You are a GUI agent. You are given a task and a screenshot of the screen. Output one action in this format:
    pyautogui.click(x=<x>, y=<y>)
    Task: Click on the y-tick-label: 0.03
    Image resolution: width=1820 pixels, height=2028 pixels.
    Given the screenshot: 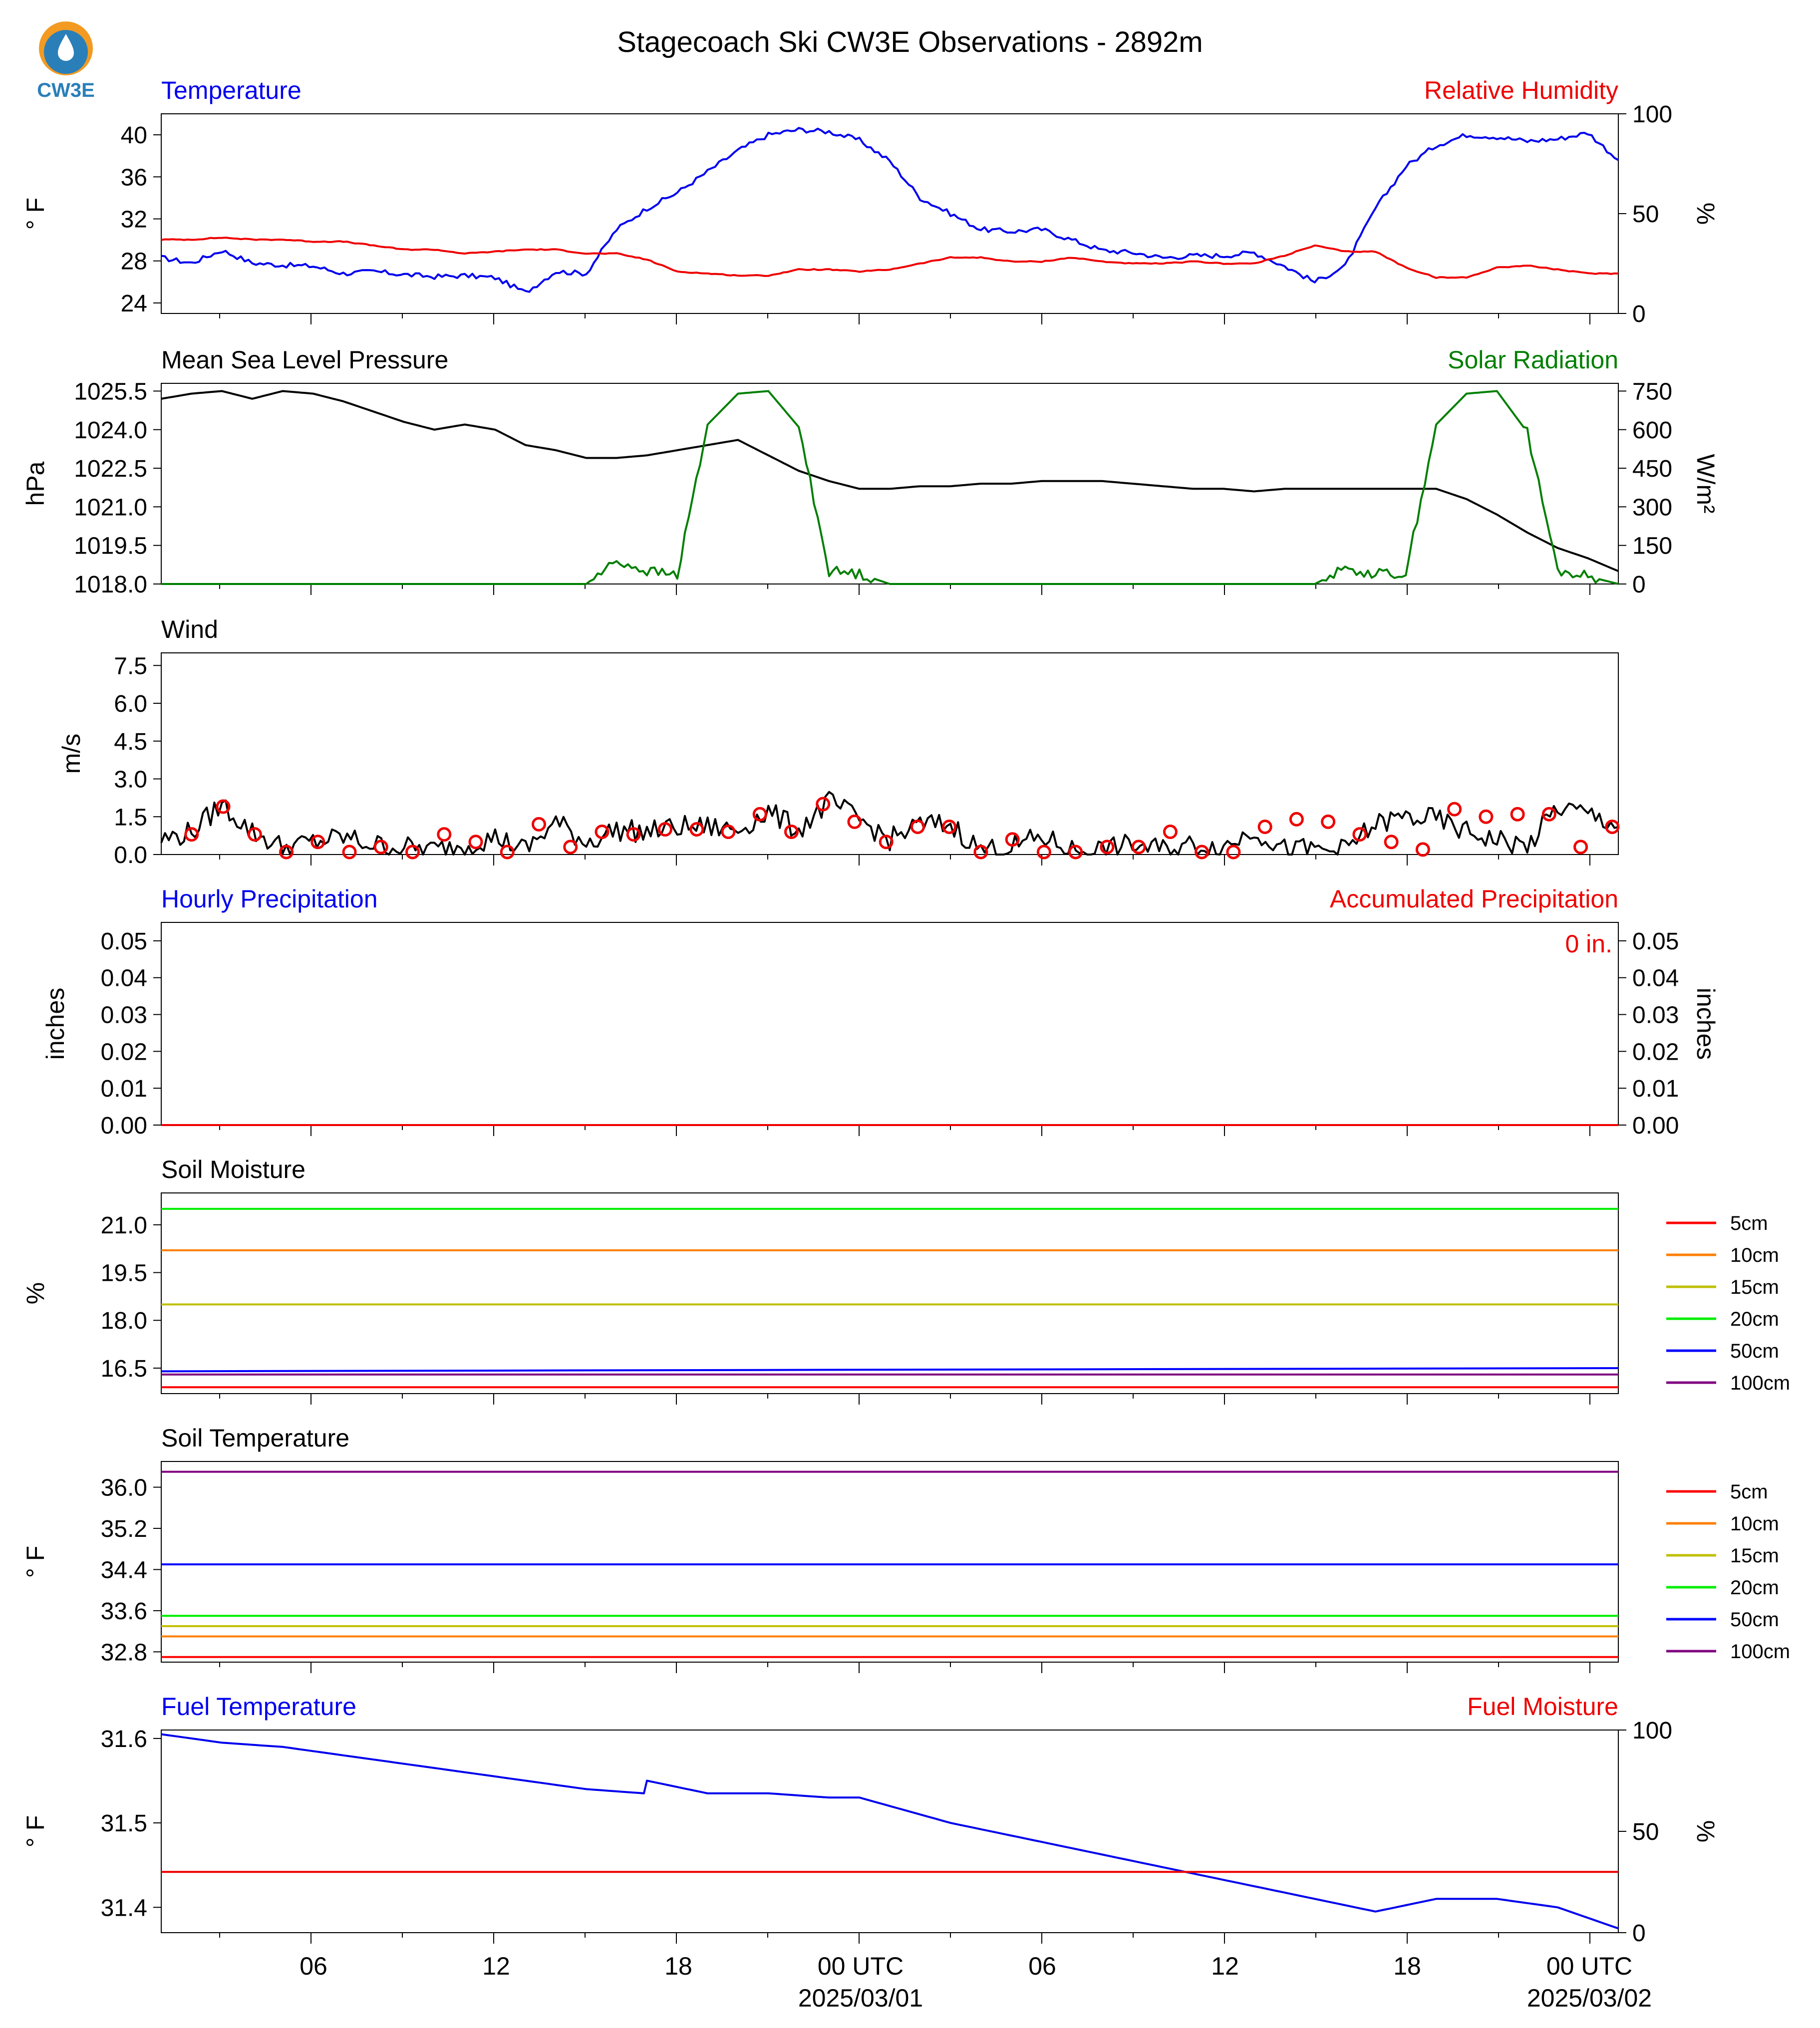 What is the action you would take?
    pyautogui.click(x=124, y=1015)
    